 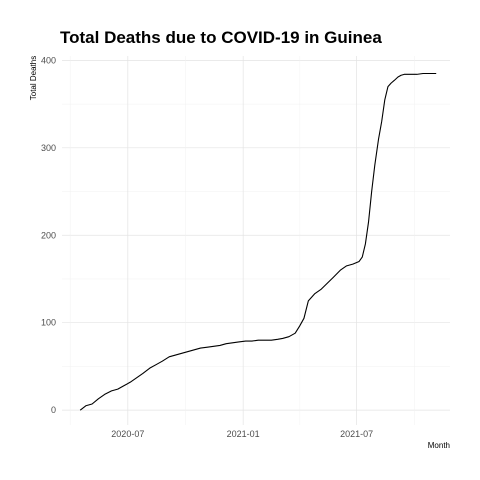 I want to click on y-axis-ticks: 0 100 200 300 400, so click(x=48, y=235).